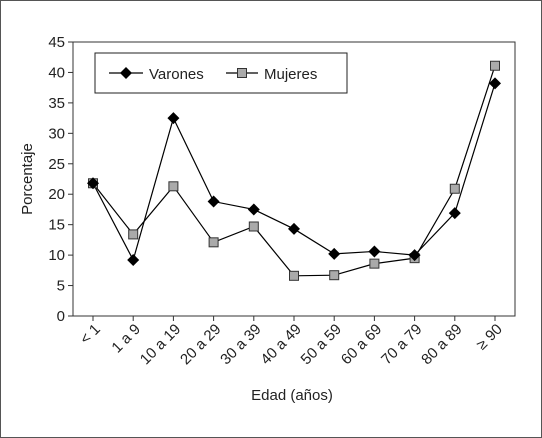  I want to click on x-tick-label: 1 a 9, so click(126, 339).